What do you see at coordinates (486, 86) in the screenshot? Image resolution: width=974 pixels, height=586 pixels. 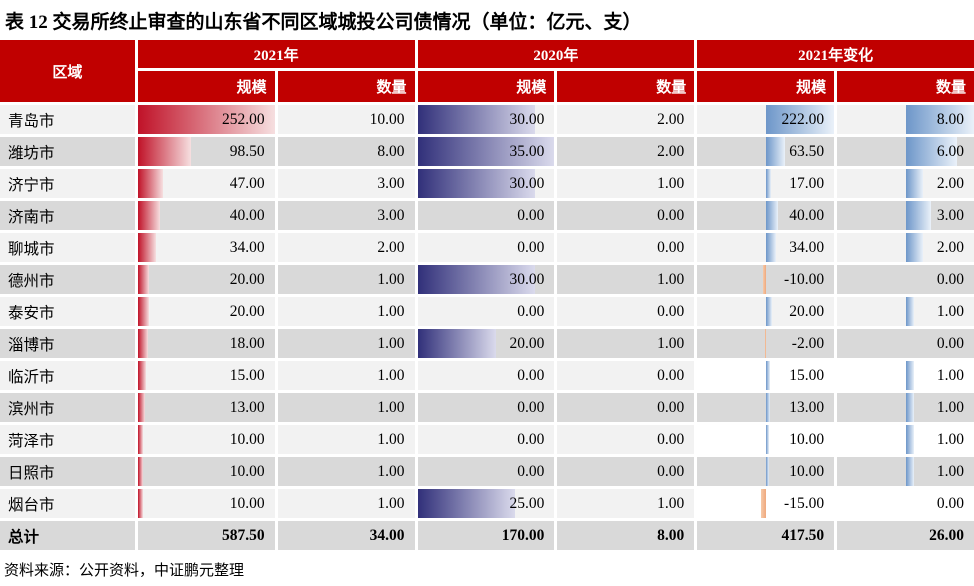 I see `col-header-2020-scale: 规模` at bounding box center [486, 86].